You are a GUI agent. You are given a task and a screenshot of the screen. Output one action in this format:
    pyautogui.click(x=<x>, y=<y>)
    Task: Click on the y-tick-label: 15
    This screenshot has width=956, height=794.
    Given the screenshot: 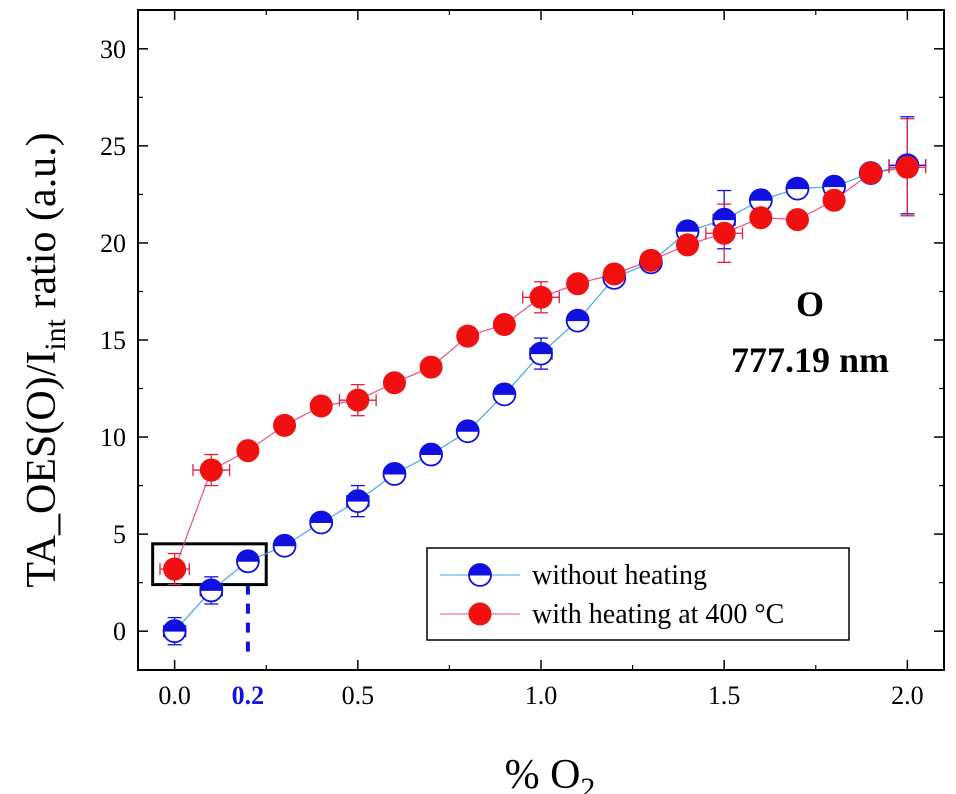 What is the action you would take?
    pyautogui.click(x=113, y=340)
    